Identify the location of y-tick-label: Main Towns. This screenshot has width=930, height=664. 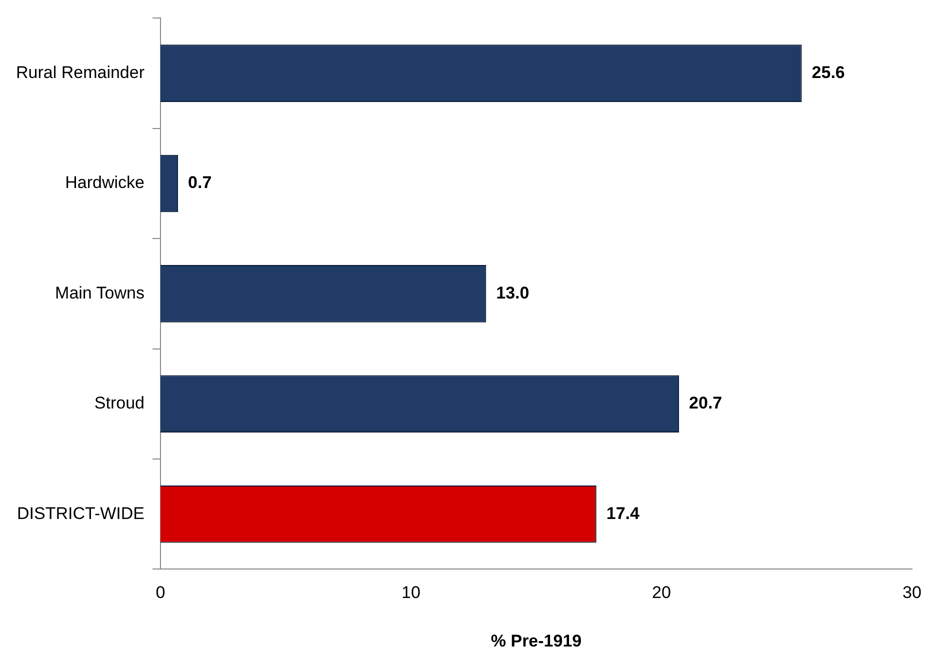
(99, 292).